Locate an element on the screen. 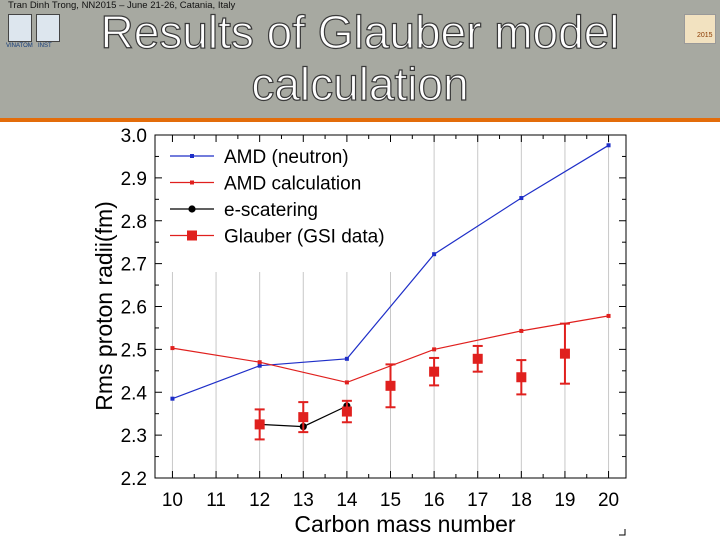 The height and width of the screenshot is (540, 720). logo-left-text: VINATOM is located at coordinates (19, 46).